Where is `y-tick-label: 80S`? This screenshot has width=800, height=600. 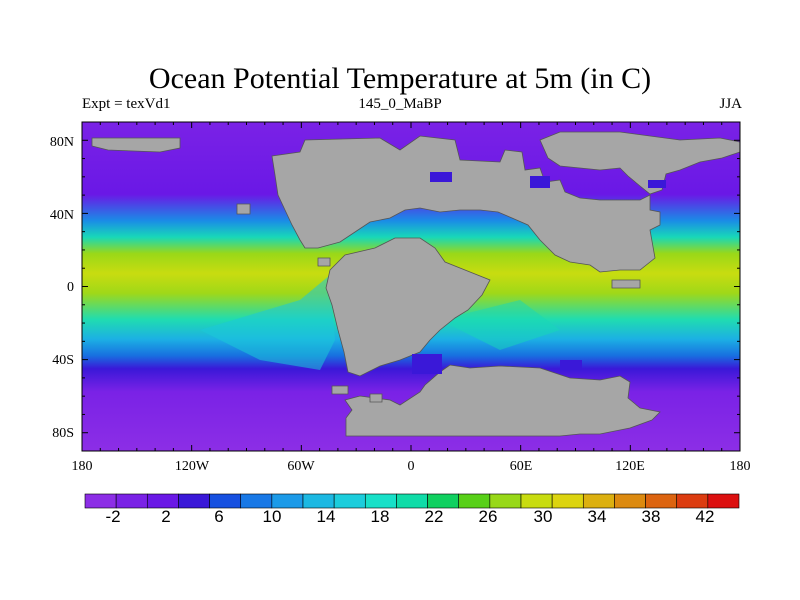 y-tick-label: 80S is located at coordinates (63, 433).